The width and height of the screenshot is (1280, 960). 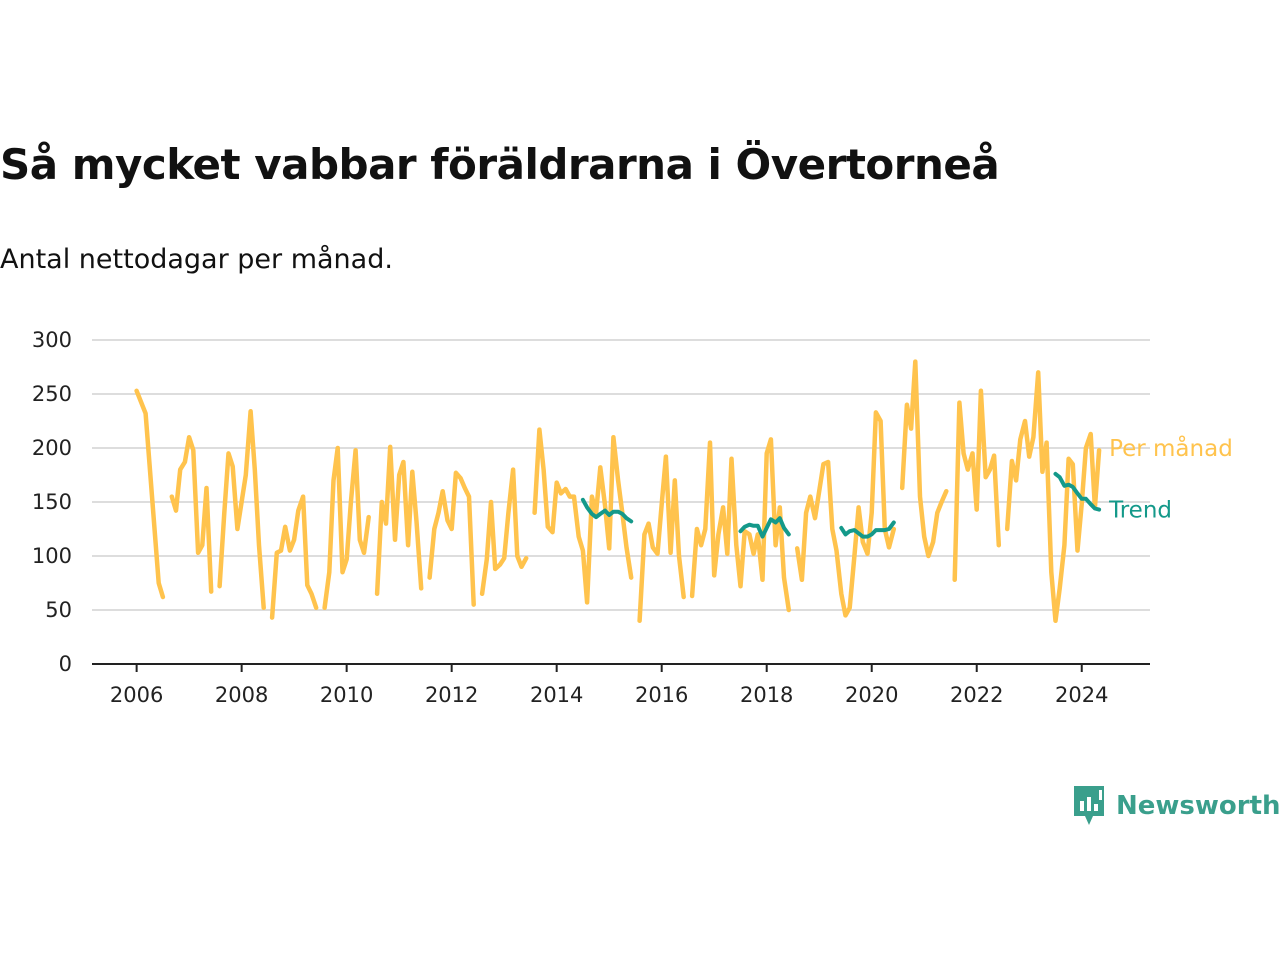 What do you see at coordinates (871, 695) in the screenshot?
I see `x-tick-label: 2020` at bounding box center [871, 695].